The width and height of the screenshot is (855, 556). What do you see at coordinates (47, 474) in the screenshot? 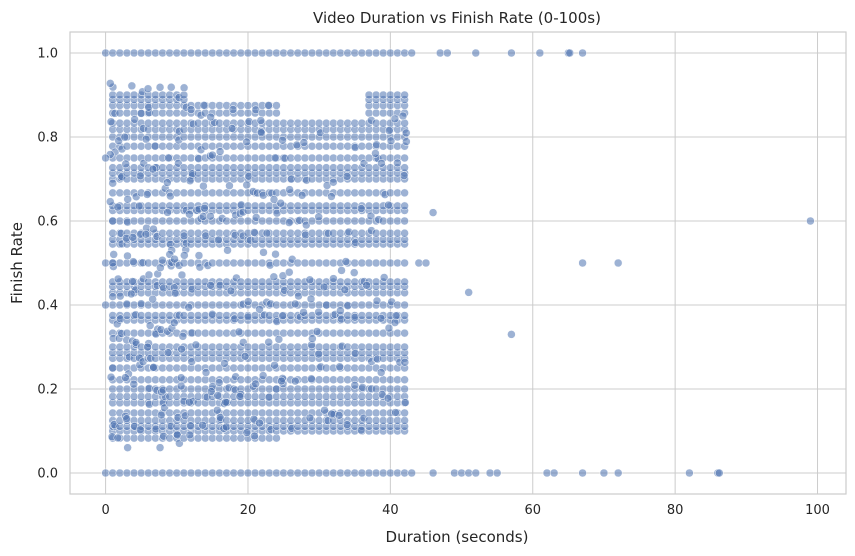
I see `y-tick-label: 0.0` at bounding box center [47, 474].